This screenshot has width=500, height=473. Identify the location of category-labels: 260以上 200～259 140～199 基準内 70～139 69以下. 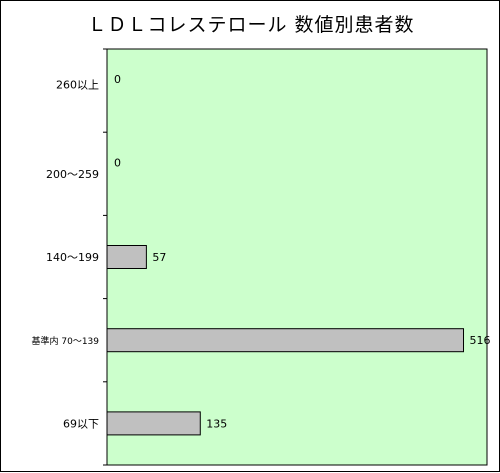
(66, 255).